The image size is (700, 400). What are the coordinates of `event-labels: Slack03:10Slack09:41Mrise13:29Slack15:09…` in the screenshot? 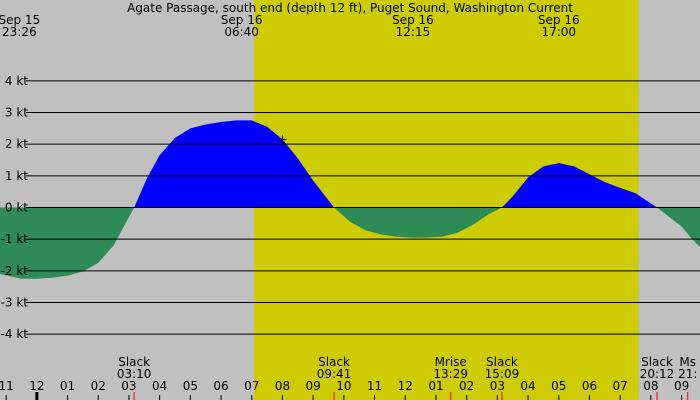 It's located at (407, 368).